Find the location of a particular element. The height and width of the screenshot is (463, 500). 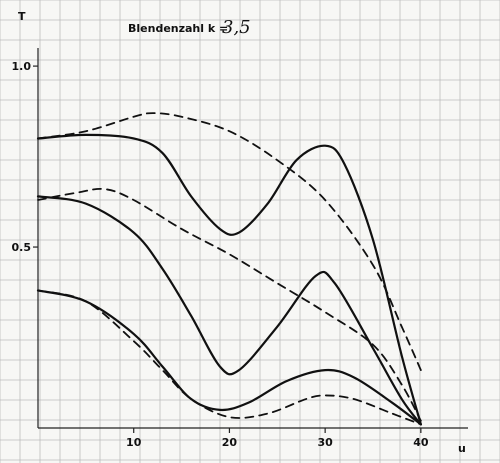

y-tick-label: 1.0 is located at coordinates (22, 66).